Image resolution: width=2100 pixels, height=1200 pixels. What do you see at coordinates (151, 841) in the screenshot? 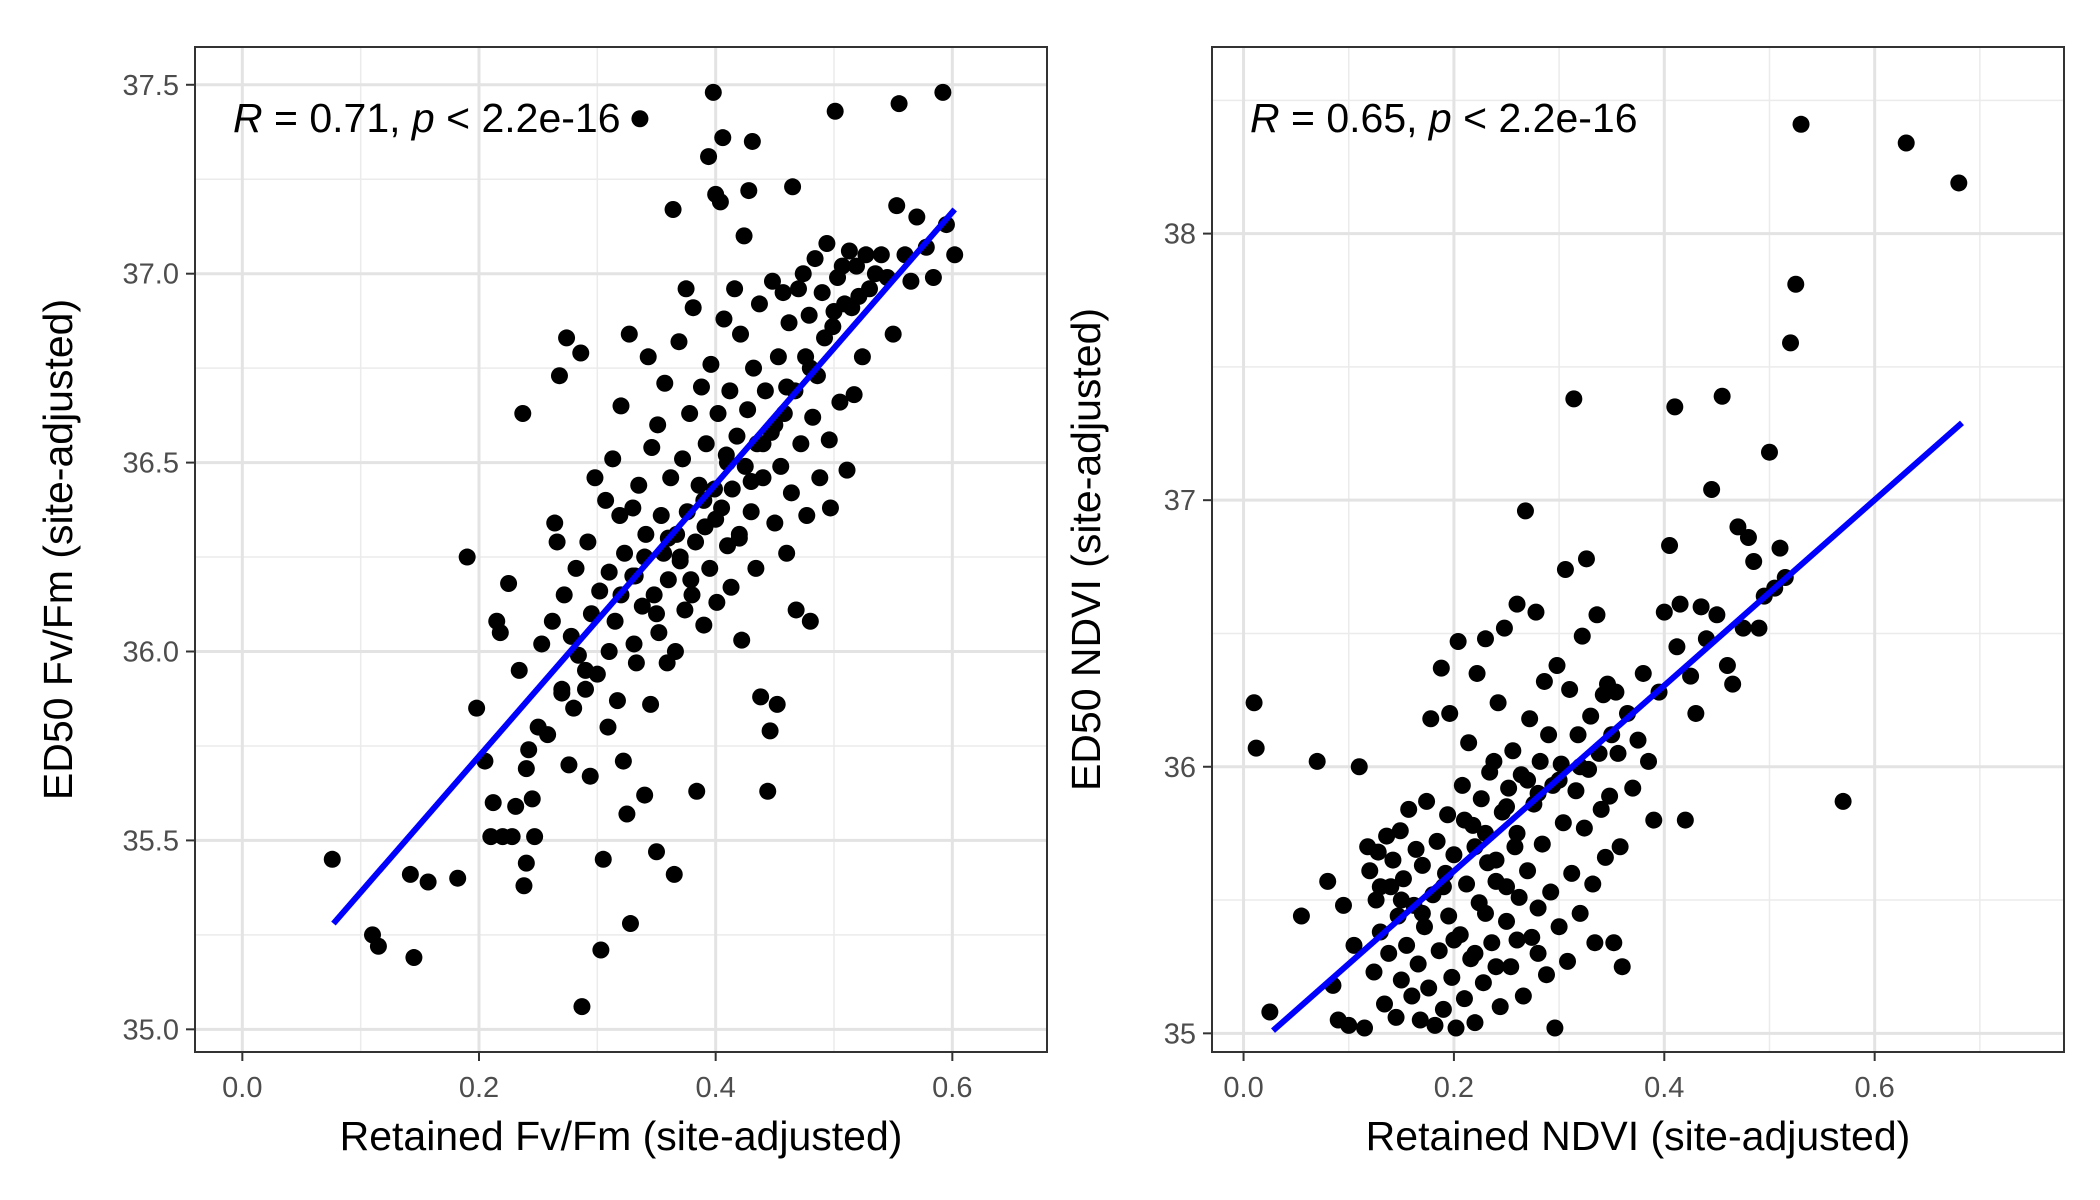
I see `y-tick-label: 35.5` at bounding box center [151, 841].